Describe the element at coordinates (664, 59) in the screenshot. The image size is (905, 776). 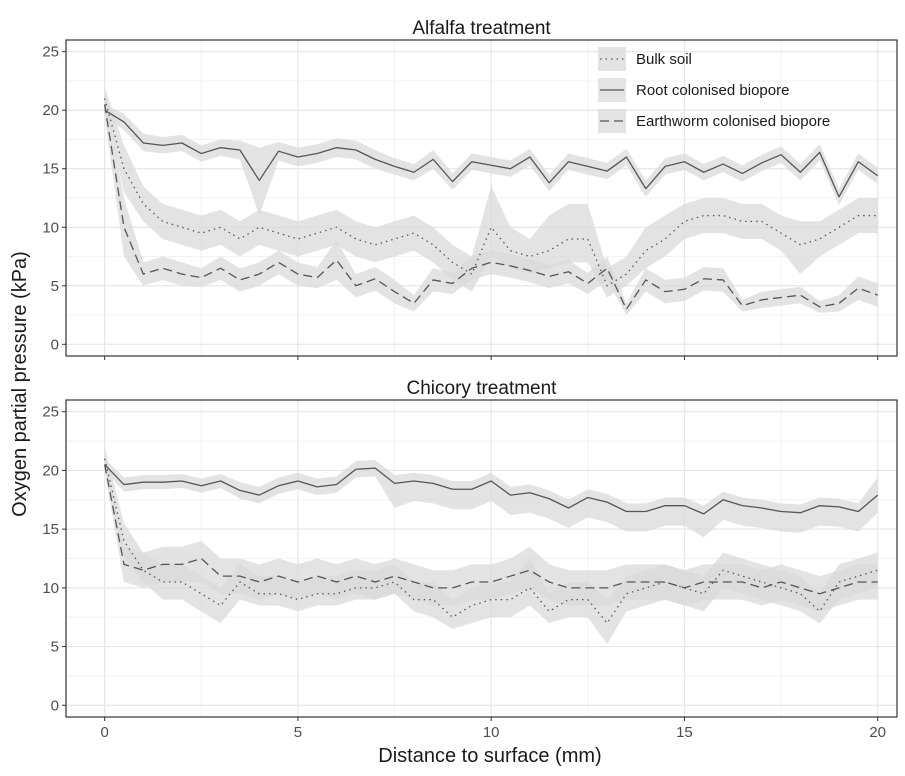
I see `legend-label: Bulk soil` at that location.